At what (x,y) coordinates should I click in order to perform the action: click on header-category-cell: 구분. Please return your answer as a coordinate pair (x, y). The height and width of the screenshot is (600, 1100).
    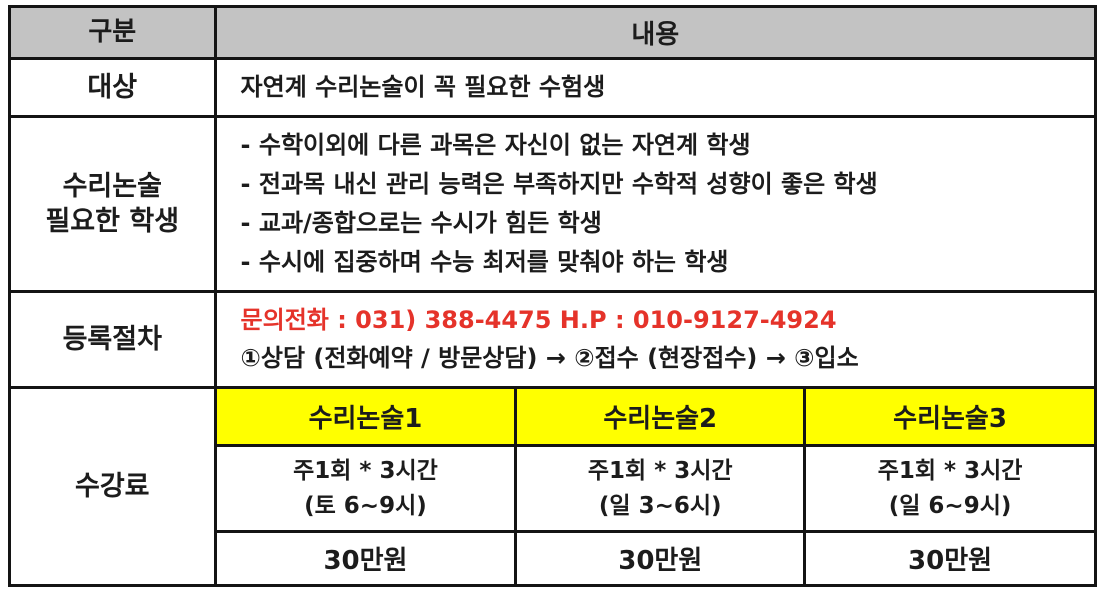
    Looking at the image, I should click on (112, 32).